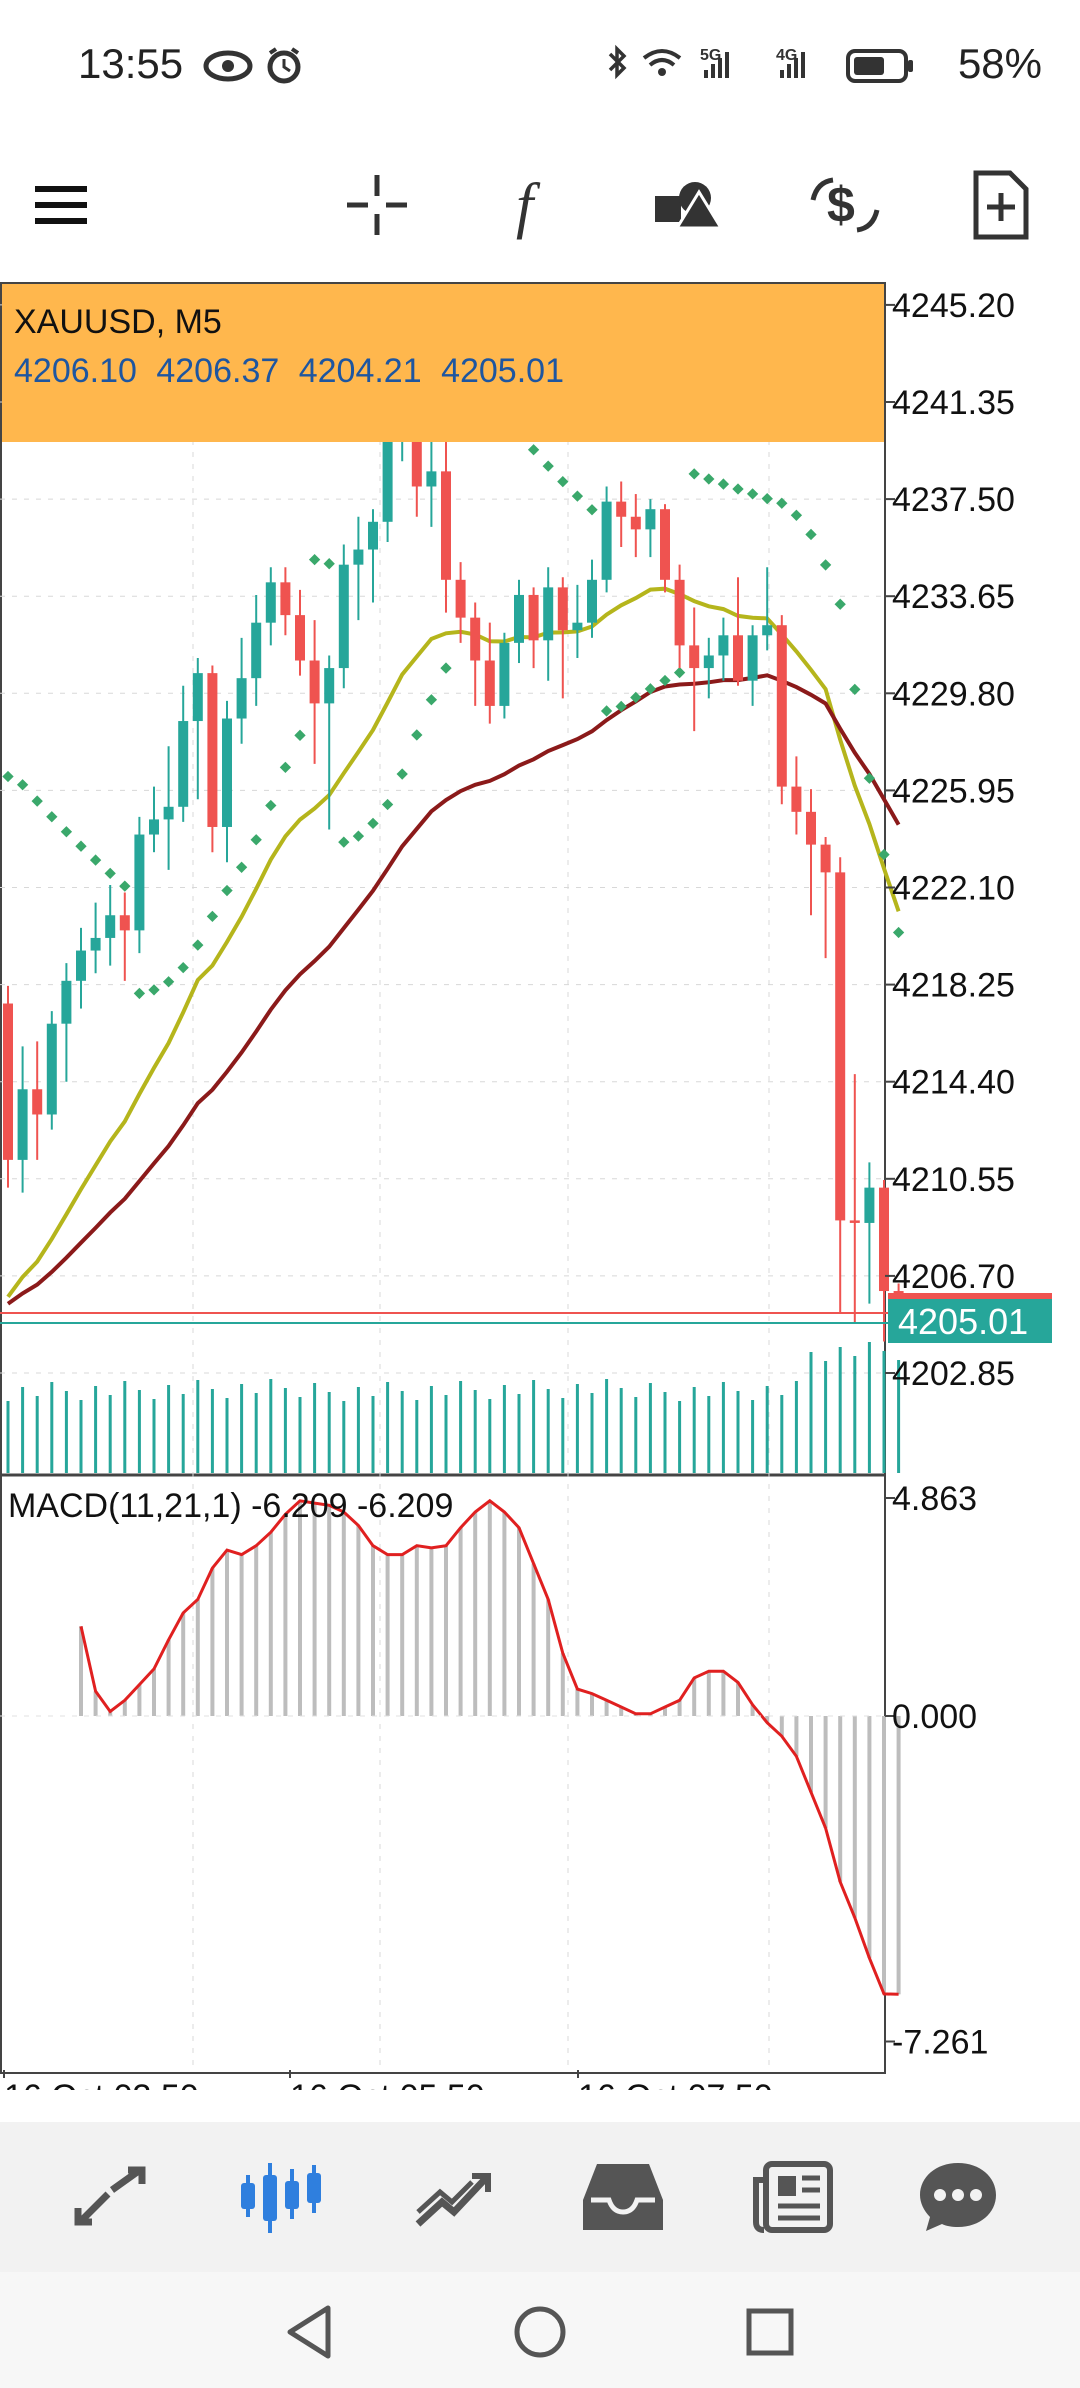 This screenshot has width=1080, height=2388. I want to click on recents-icon, so click(770, 2332).